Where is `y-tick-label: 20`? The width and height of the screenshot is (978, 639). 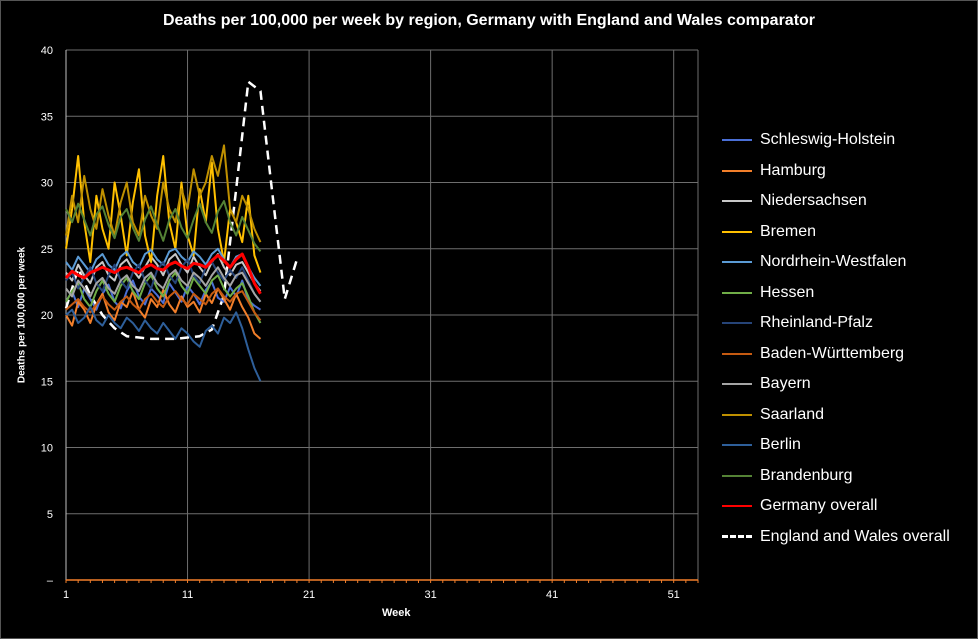 y-tick-label: 20 is located at coordinates (47, 316).